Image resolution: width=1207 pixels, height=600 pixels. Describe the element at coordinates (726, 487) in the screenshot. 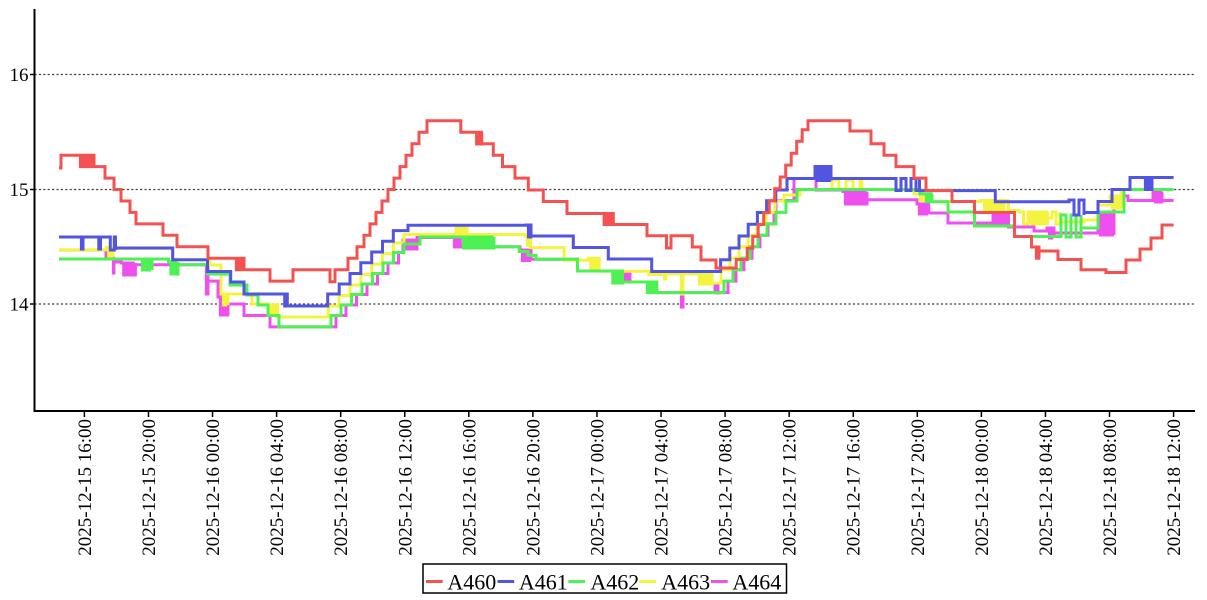

I see `svg-text: 2025-12-17 08:00` at that location.